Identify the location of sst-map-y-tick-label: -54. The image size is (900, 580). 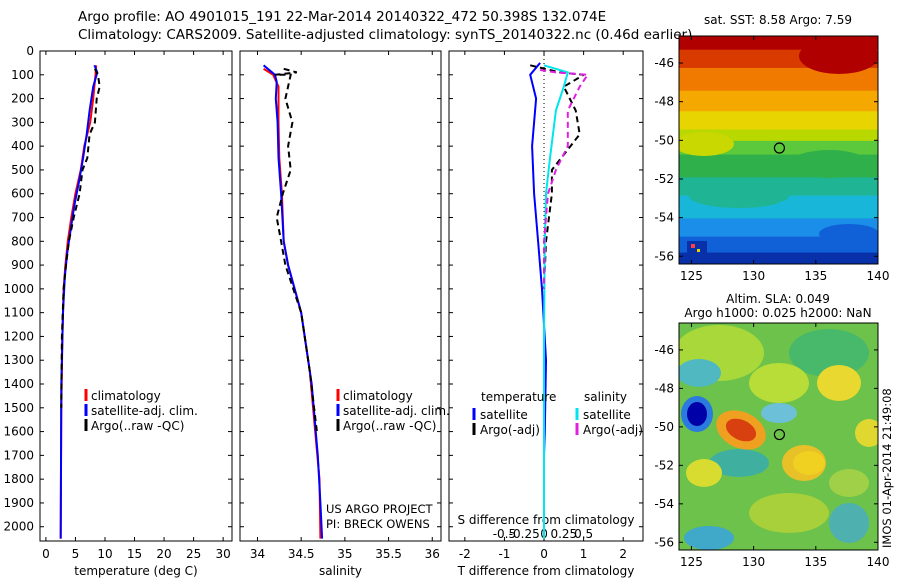
(664, 218).